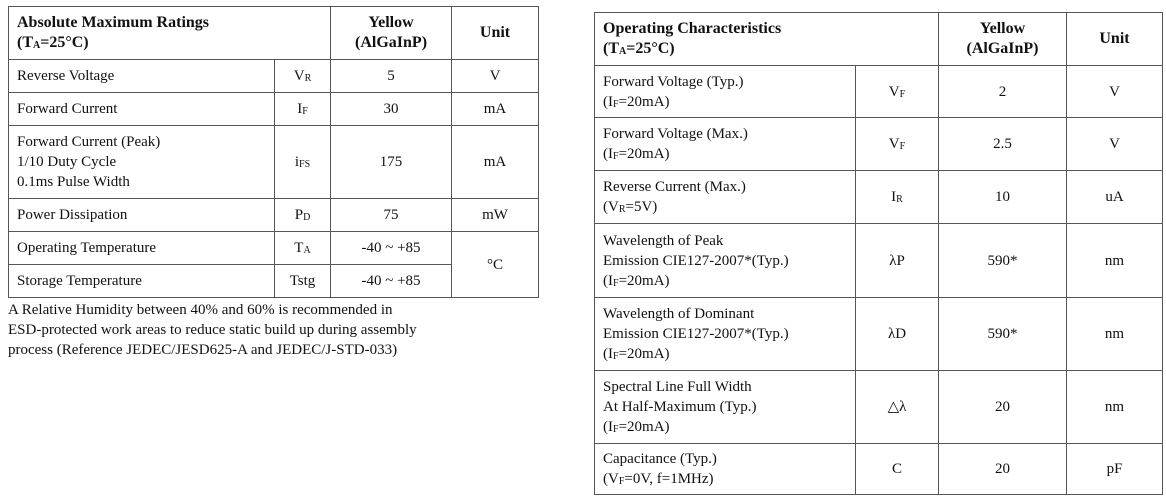 This screenshot has width=1166, height=502. I want to click on data-row: Reverse Current (Max.) (VR=5V) IR 10 uA, so click(878, 197).